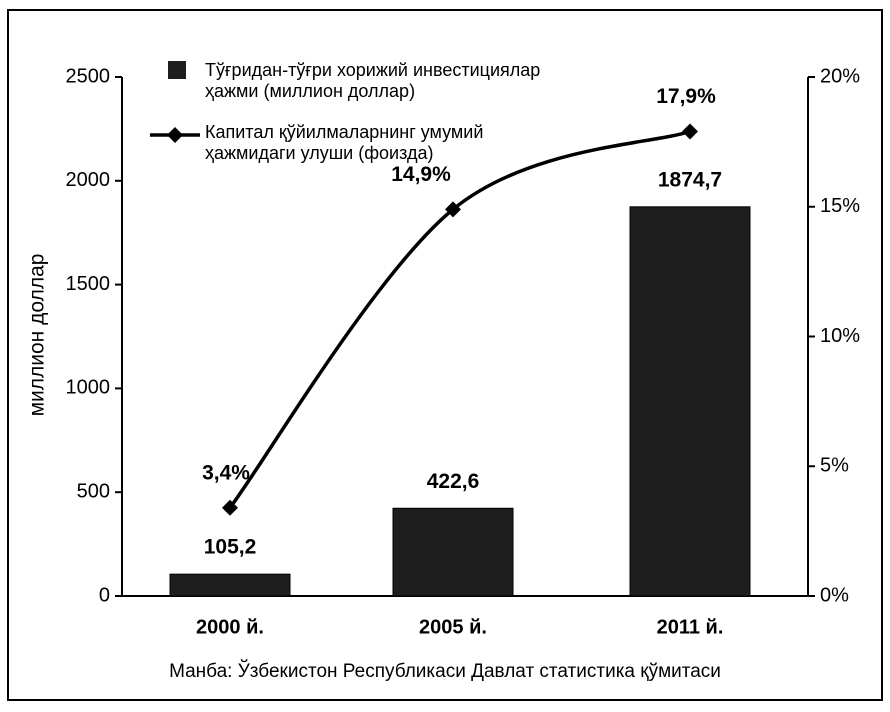 The image size is (890, 712). I want to click on y2-tick-label: 10%, so click(840, 336).